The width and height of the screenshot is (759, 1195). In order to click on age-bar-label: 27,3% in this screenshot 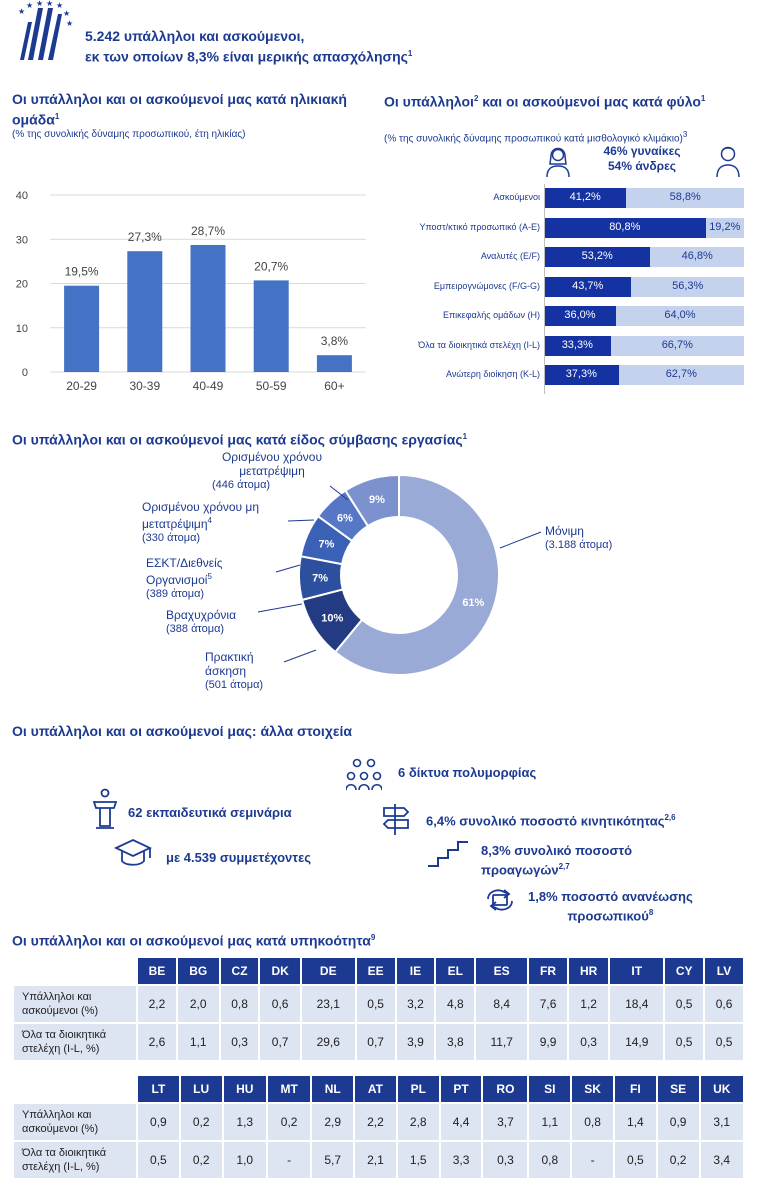, I will do `click(145, 237)`.